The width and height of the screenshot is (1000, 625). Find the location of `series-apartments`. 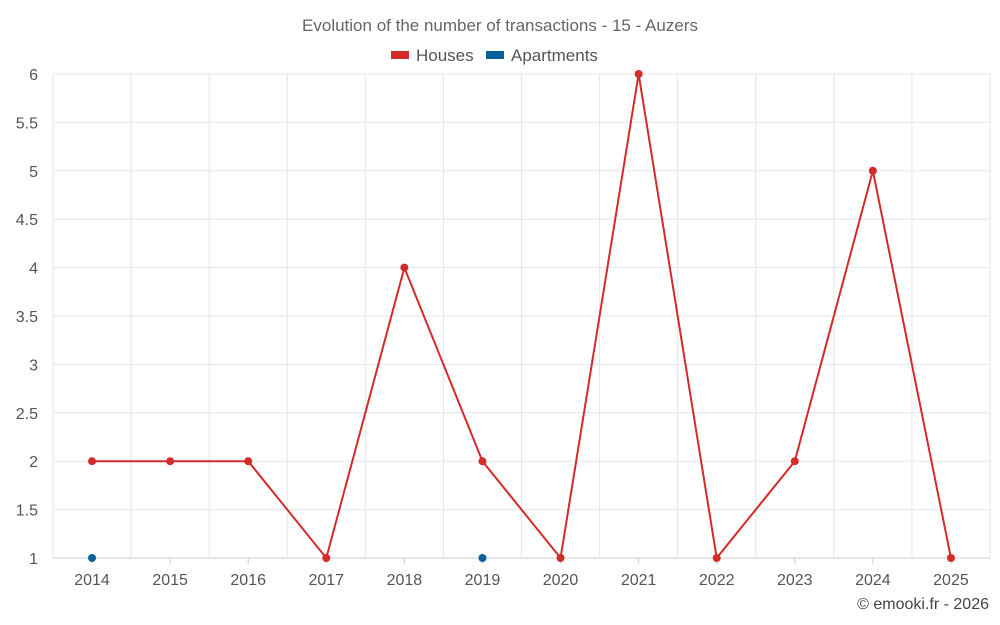

series-apartments is located at coordinates (287, 558).